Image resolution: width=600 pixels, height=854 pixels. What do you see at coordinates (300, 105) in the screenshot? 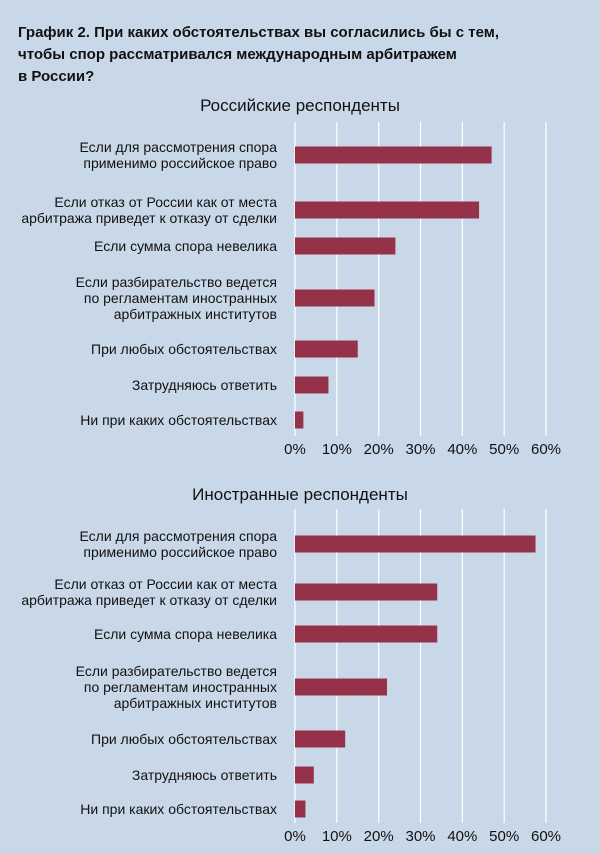
I see `chart-title-russian: Российские респонденты` at bounding box center [300, 105].